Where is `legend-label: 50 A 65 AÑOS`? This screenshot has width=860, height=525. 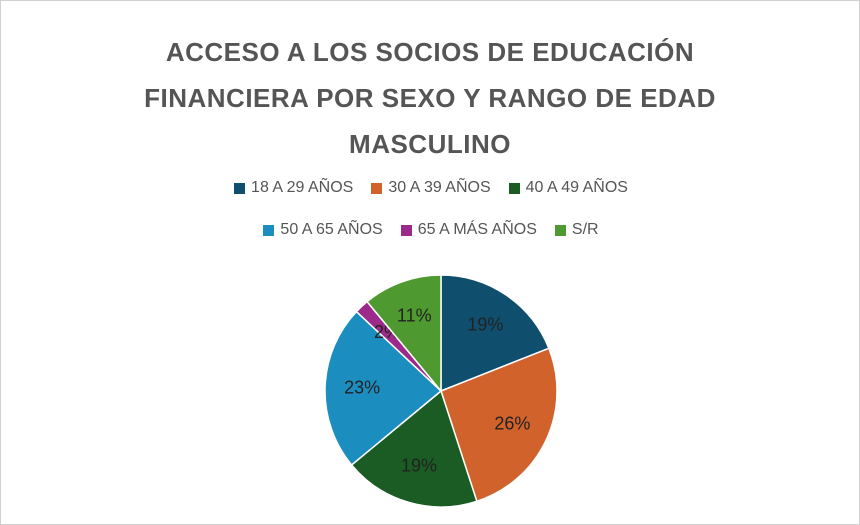
legend-label: 50 A 65 AÑOS is located at coordinates (331, 229).